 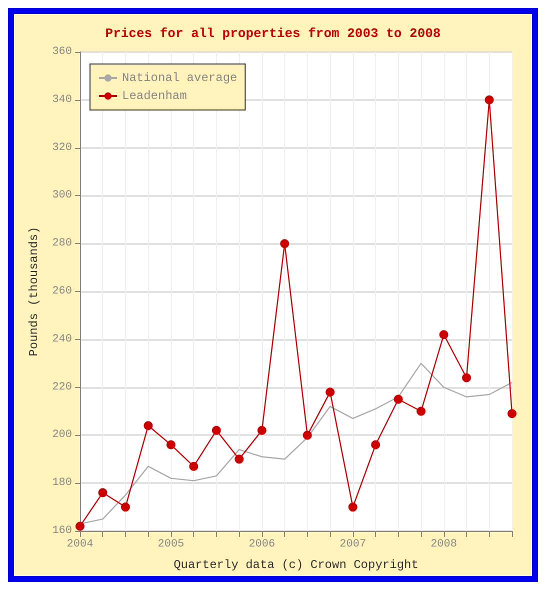 What do you see at coordinates (180, 78) in the screenshot?
I see `legend-label: National average` at bounding box center [180, 78].